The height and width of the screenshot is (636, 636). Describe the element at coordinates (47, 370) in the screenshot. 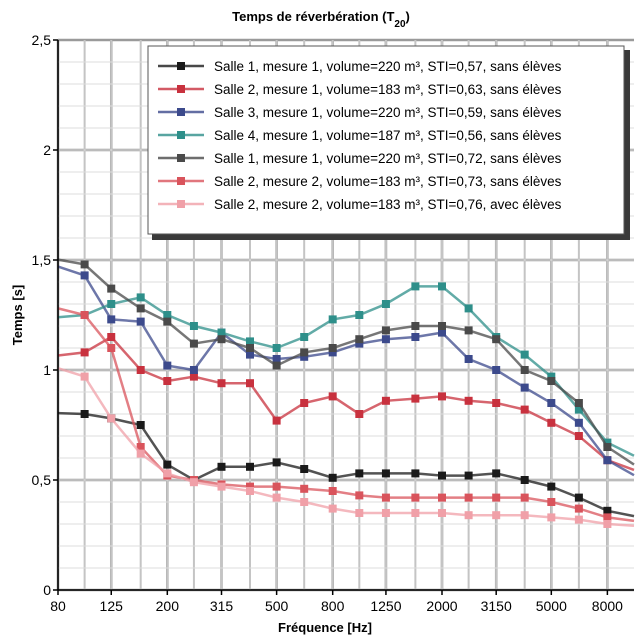

I see `y-tick-label: 1` at that location.